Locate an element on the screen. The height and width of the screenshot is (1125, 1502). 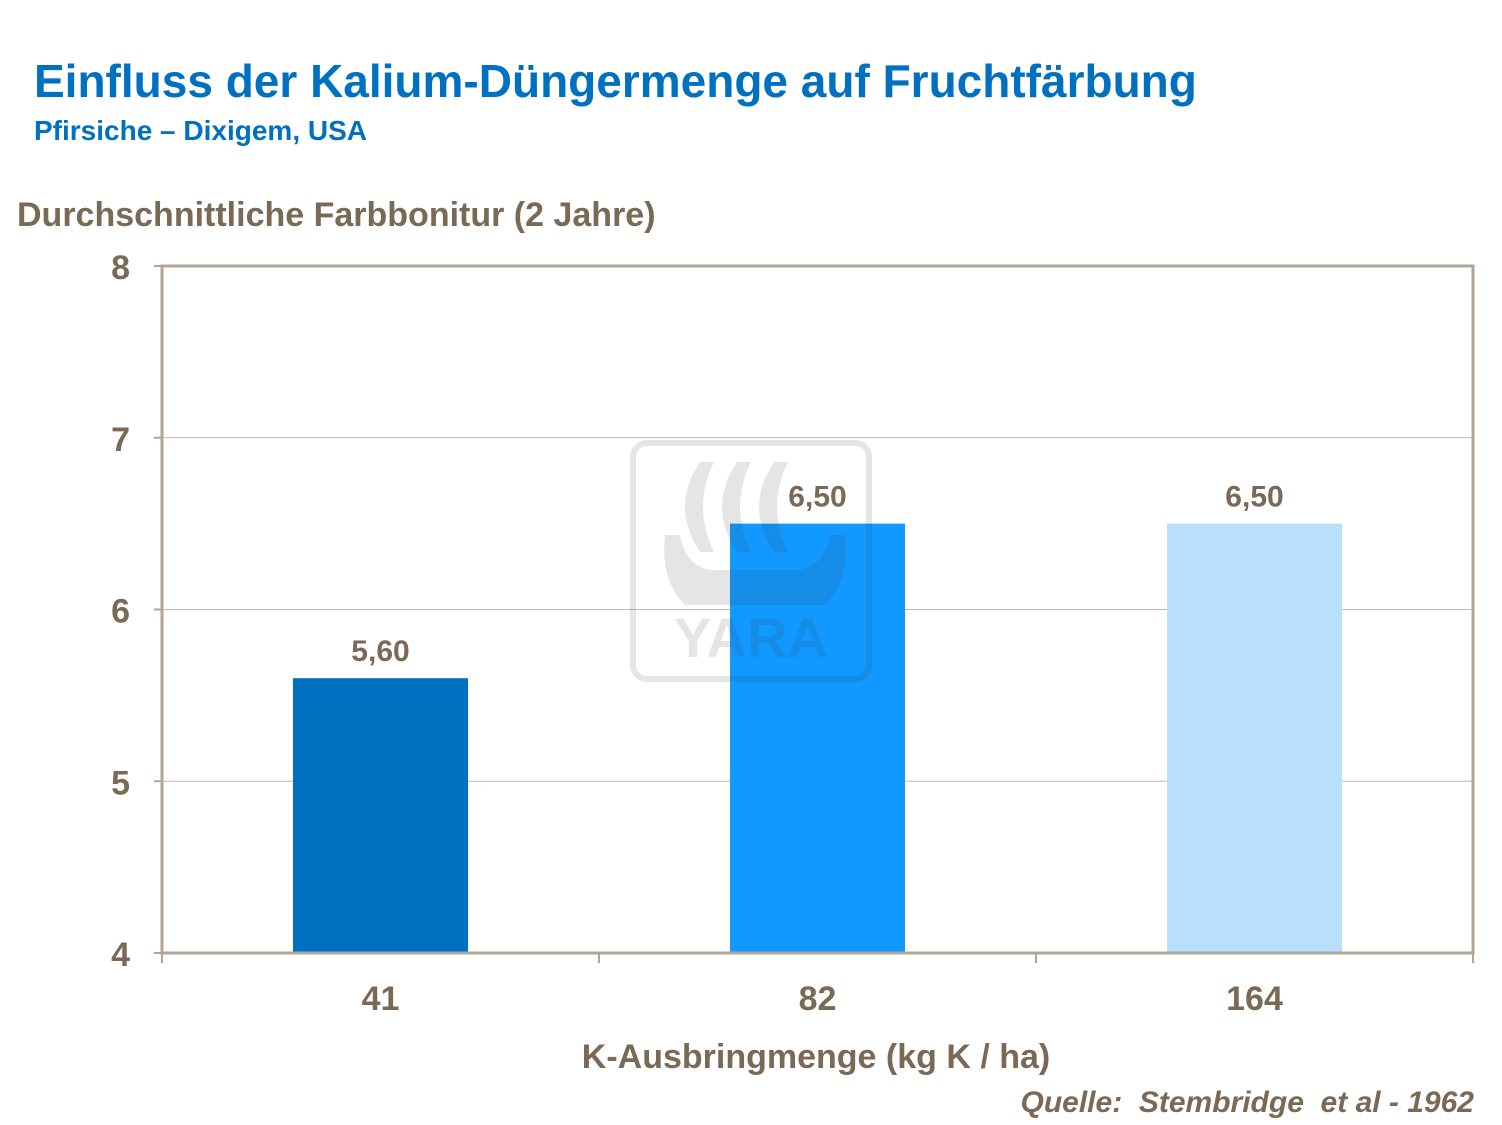
y-tick-label: 8 is located at coordinates (120, 268).